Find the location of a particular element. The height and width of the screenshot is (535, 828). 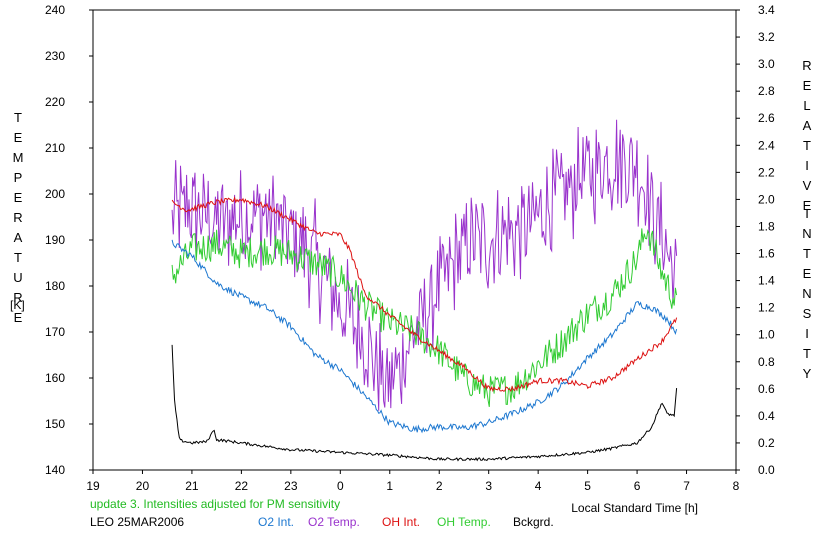

legend-item: OH Int. is located at coordinates (401, 522).